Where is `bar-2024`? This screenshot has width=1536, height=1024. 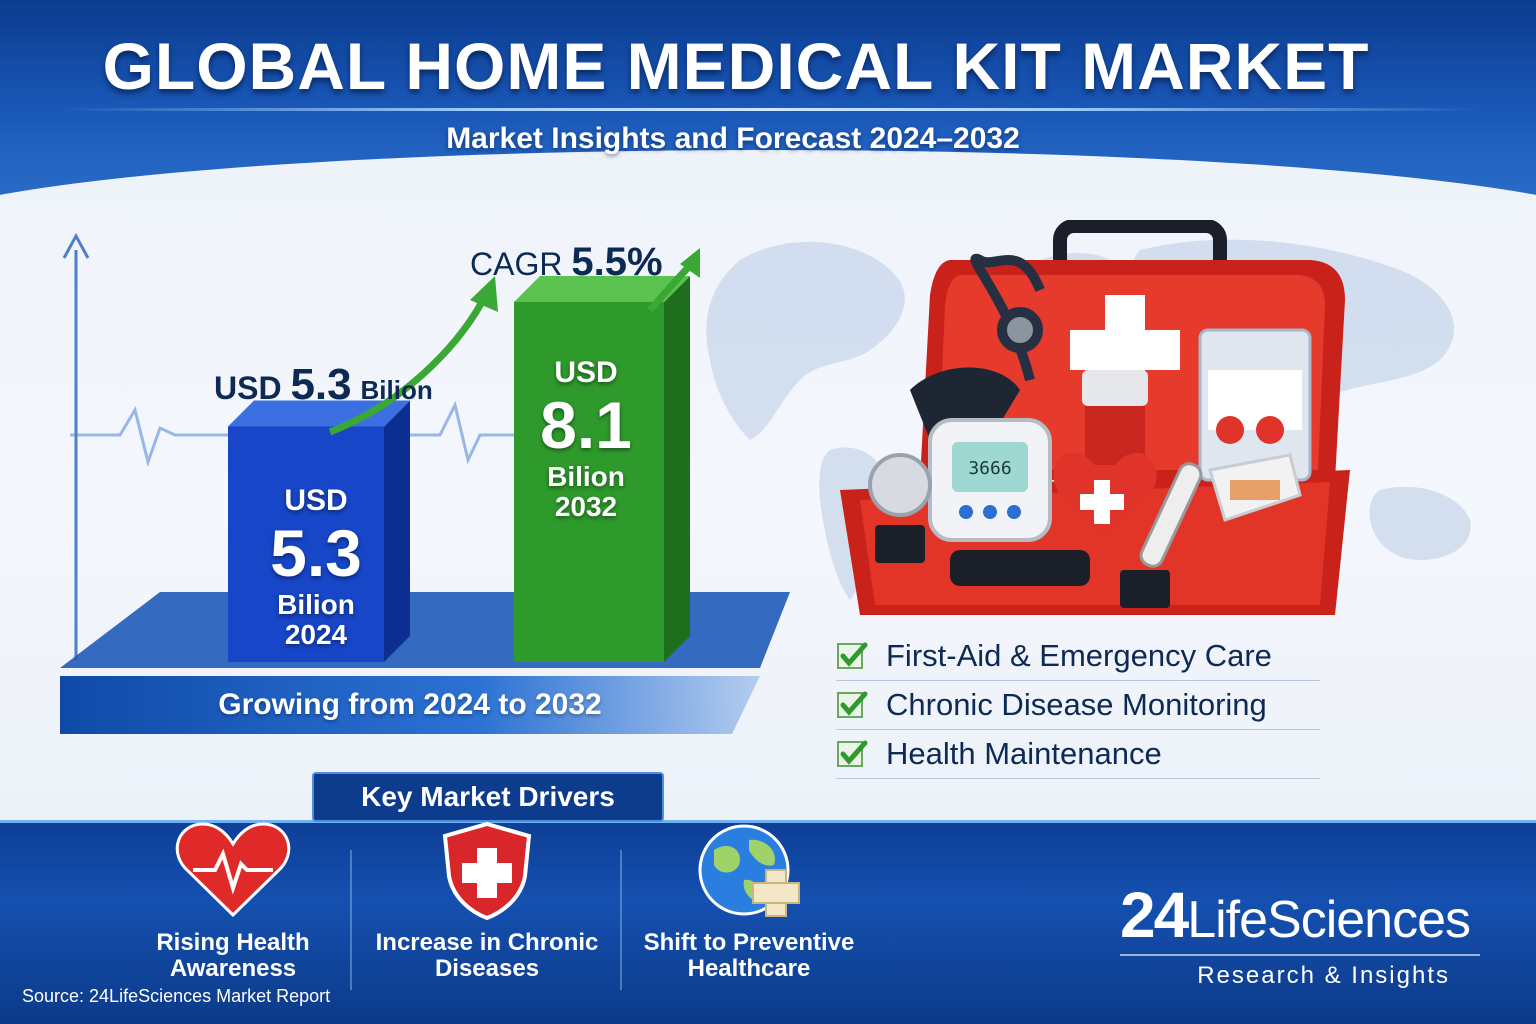
bar-2024 is located at coordinates (306, 544).